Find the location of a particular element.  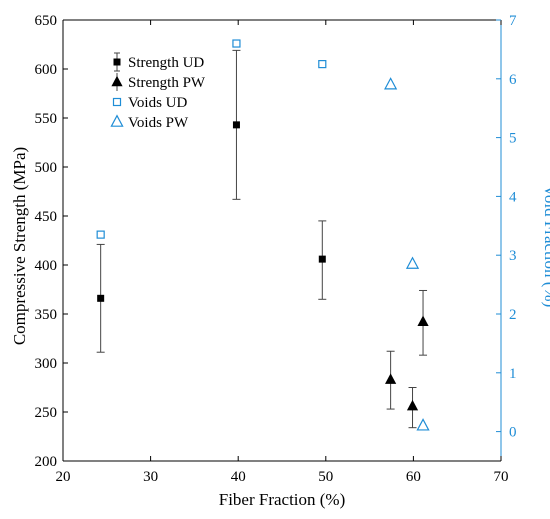

x-tick-label: 20 is located at coordinates (63, 477).